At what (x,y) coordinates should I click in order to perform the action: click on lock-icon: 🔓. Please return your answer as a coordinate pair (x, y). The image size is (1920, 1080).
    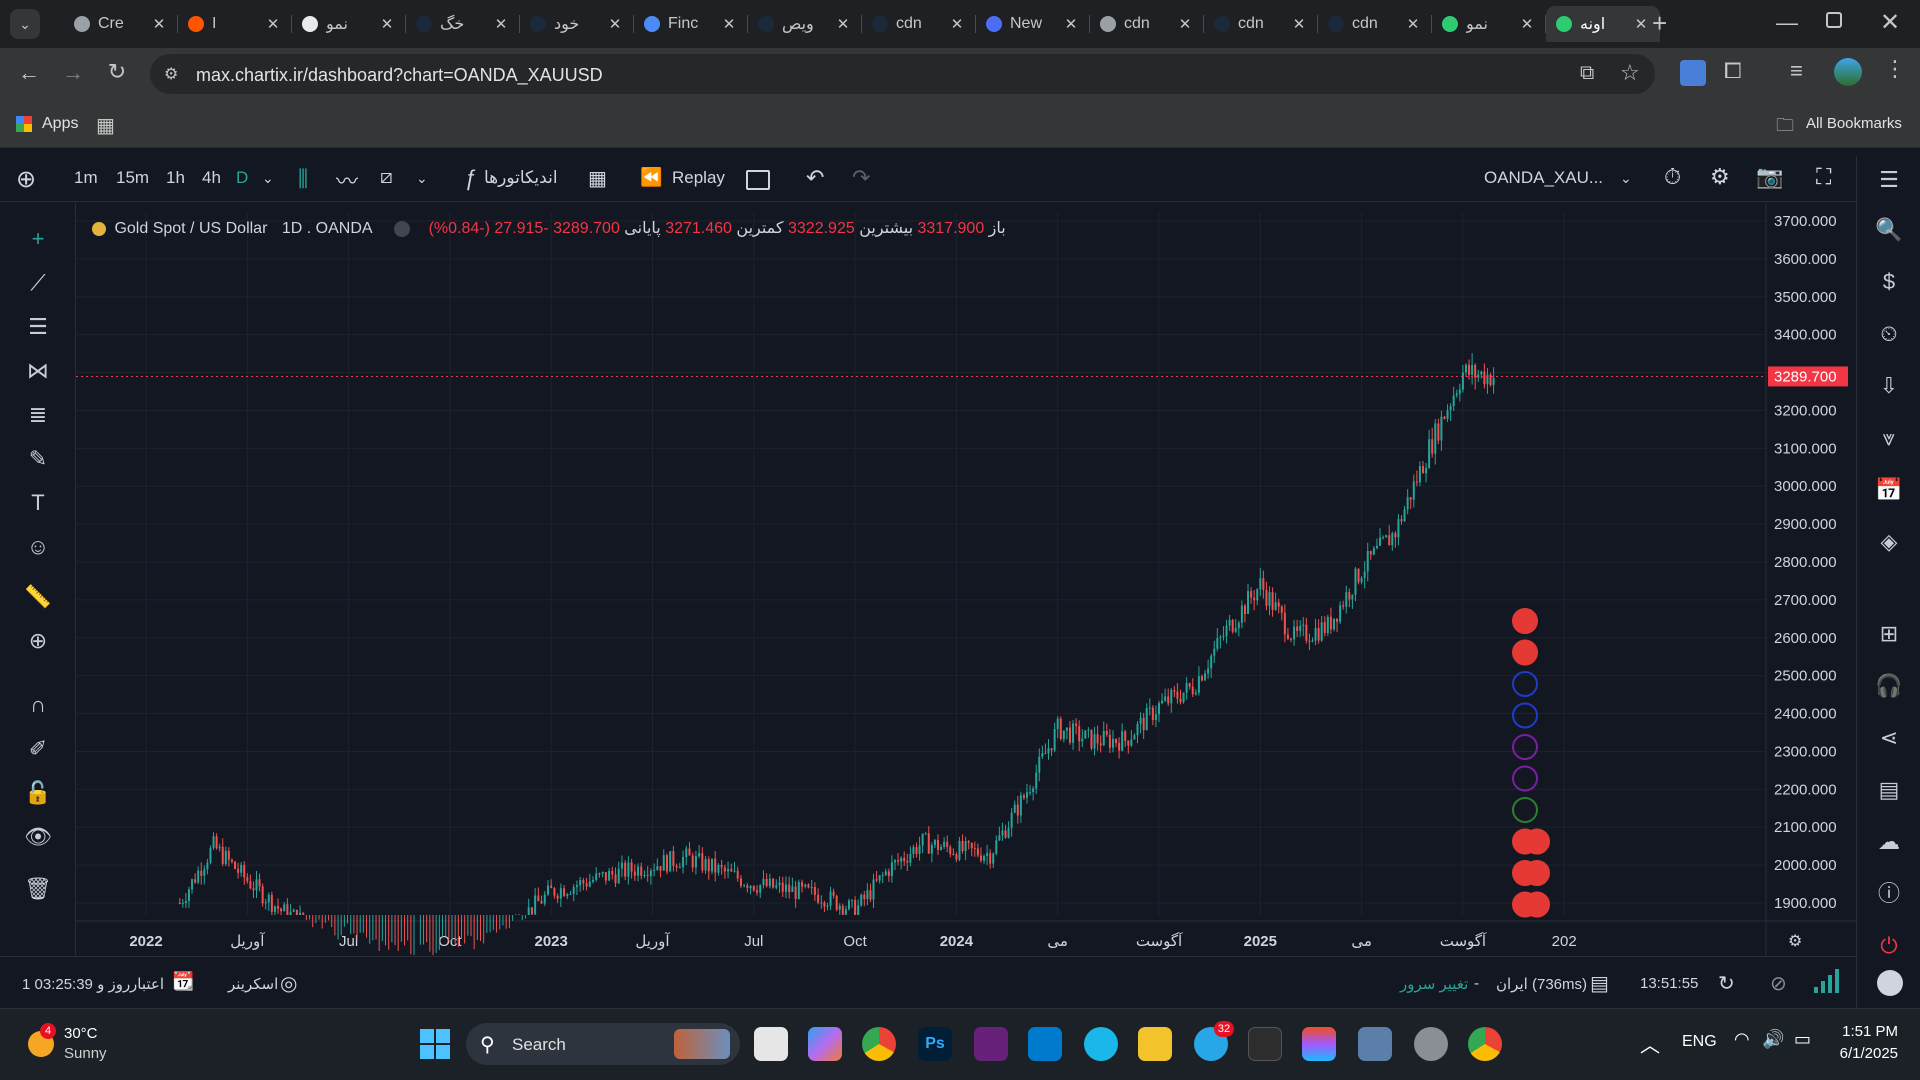
    Looking at the image, I should click on (38, 792).